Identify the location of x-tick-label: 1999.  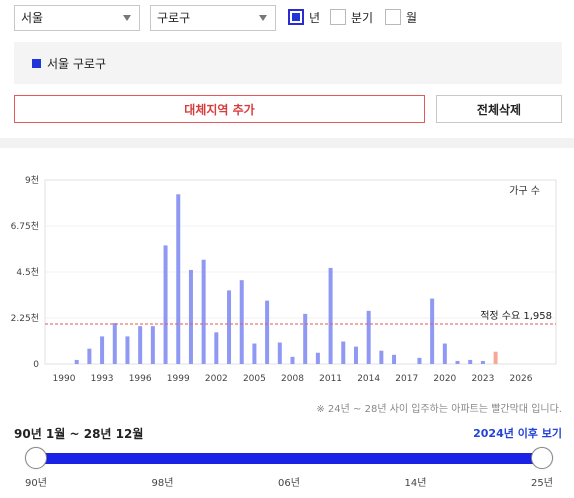
(178, 379).